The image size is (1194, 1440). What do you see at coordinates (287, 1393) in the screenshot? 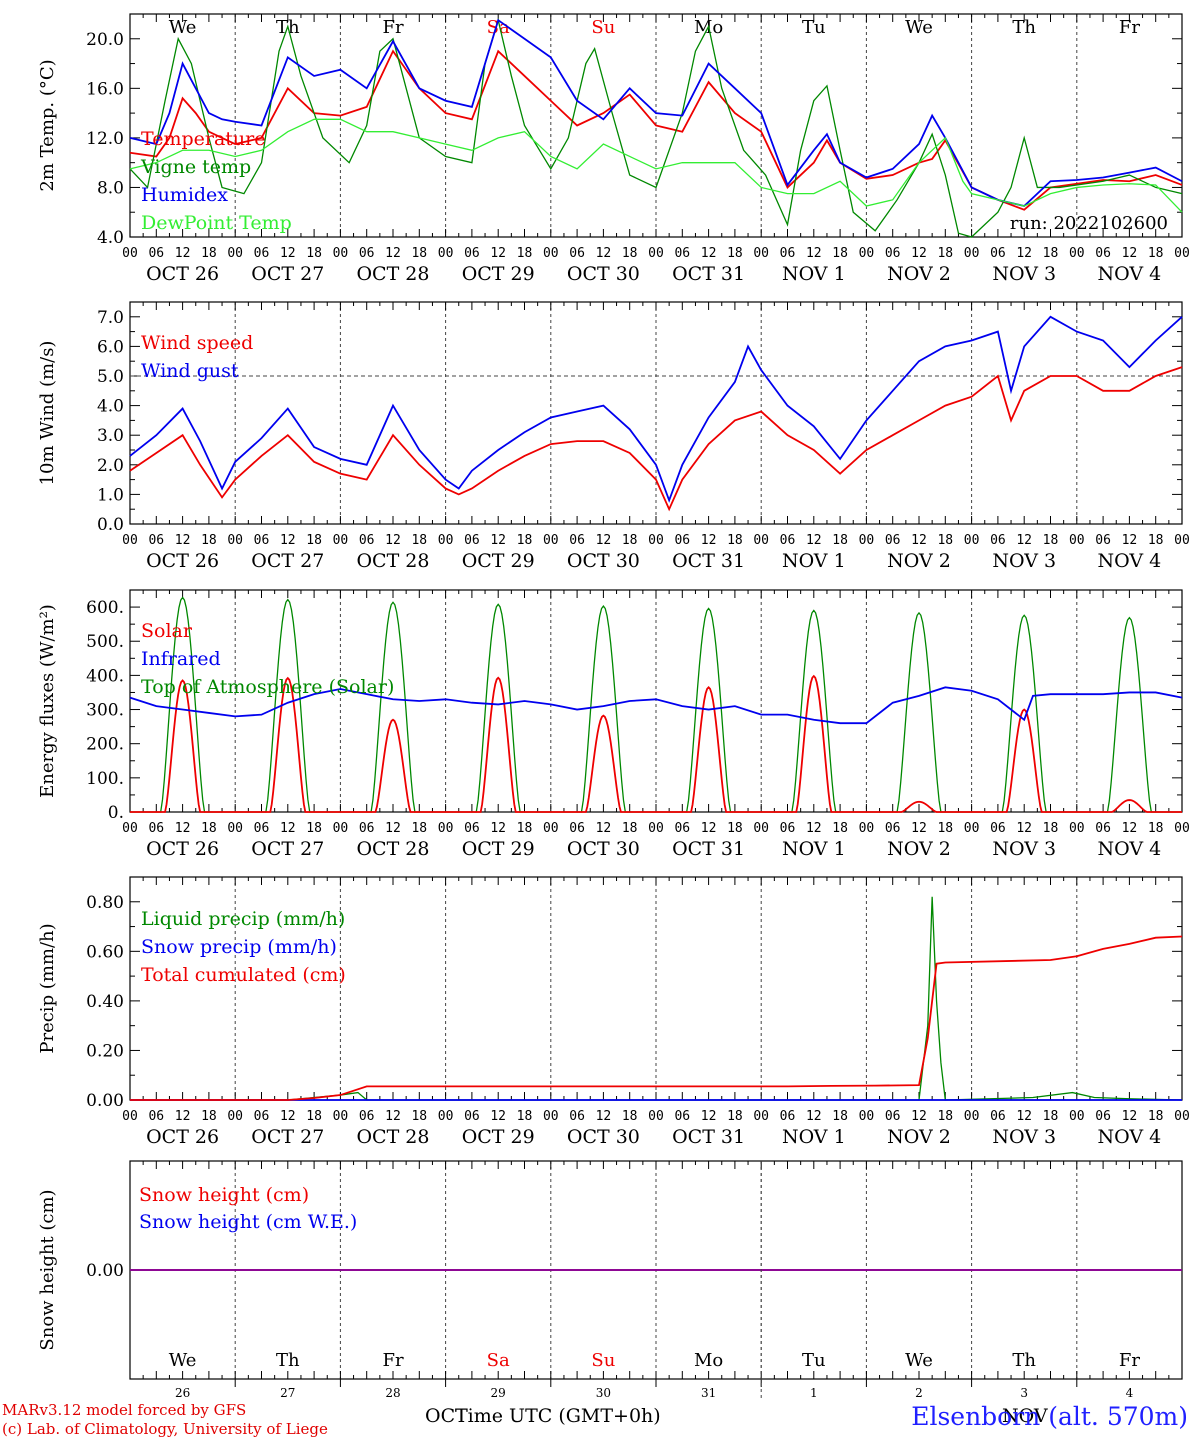
I see `day-number: 27` at bounding box center [287, 1393].